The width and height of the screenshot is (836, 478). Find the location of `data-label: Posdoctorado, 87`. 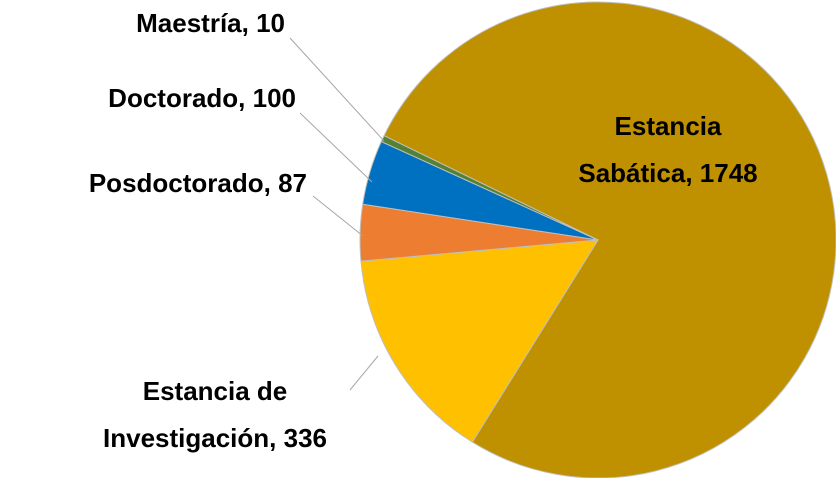

data-label: Posdoctorado, 87 is located at coordinates (198, 183).